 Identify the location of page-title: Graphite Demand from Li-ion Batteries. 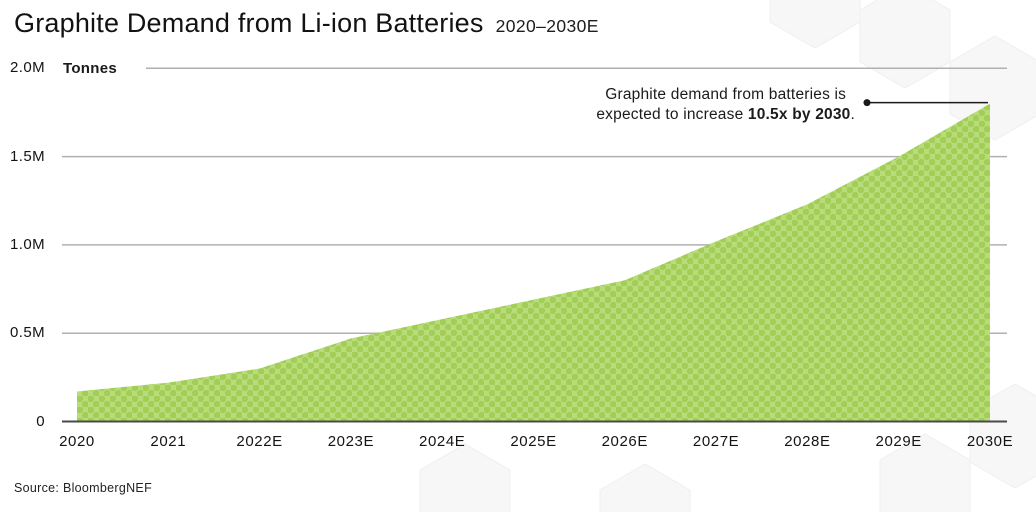
(249, 23).